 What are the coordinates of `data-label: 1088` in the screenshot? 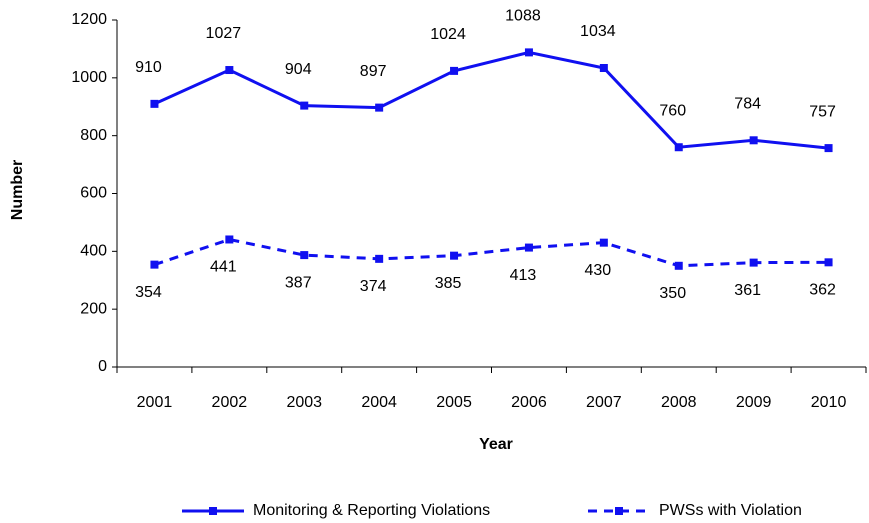 It's located at (523, 16).